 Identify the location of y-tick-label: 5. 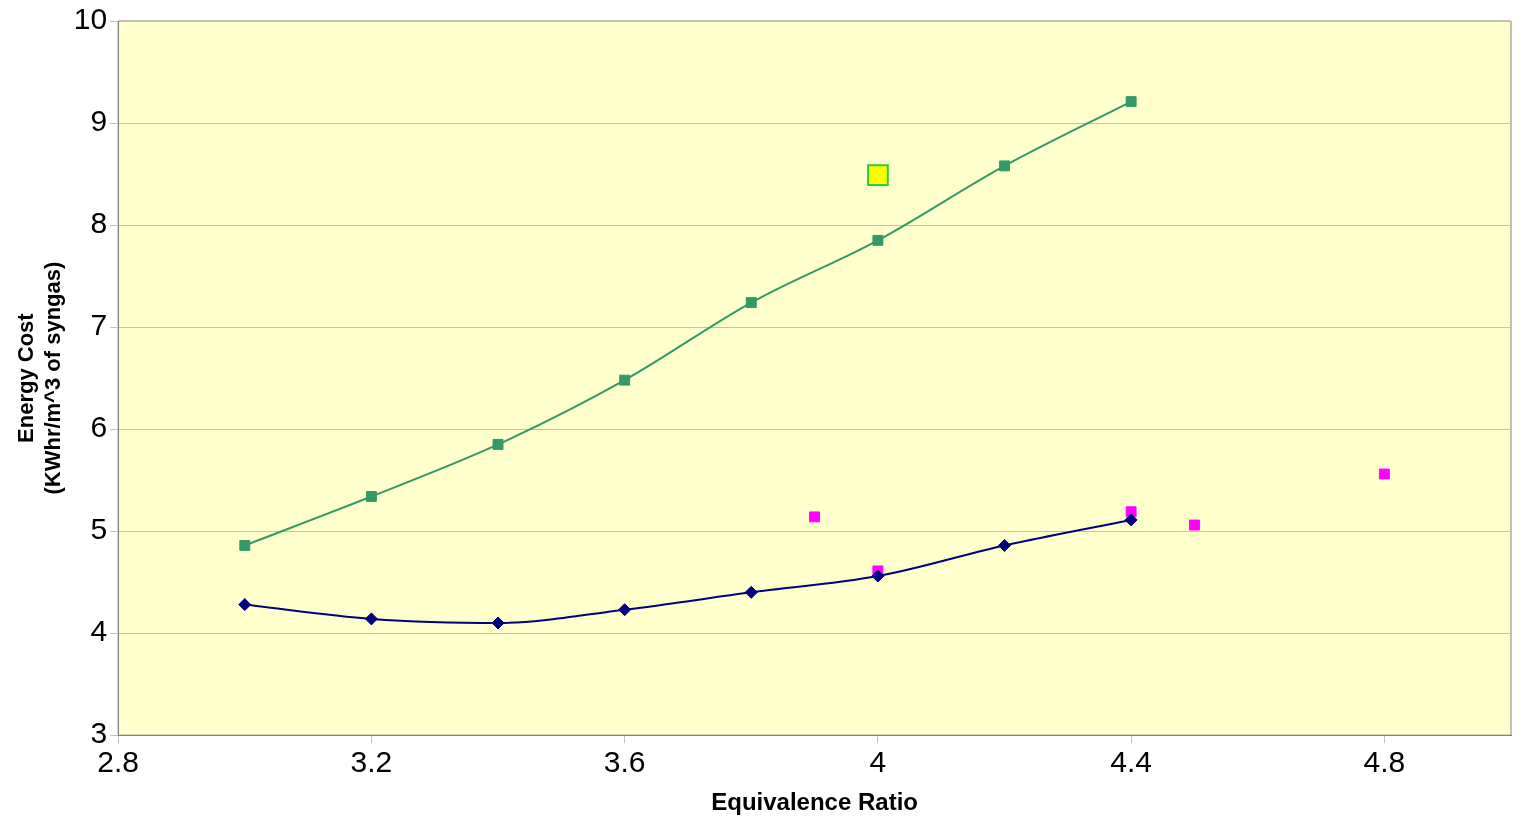
(99, 529).